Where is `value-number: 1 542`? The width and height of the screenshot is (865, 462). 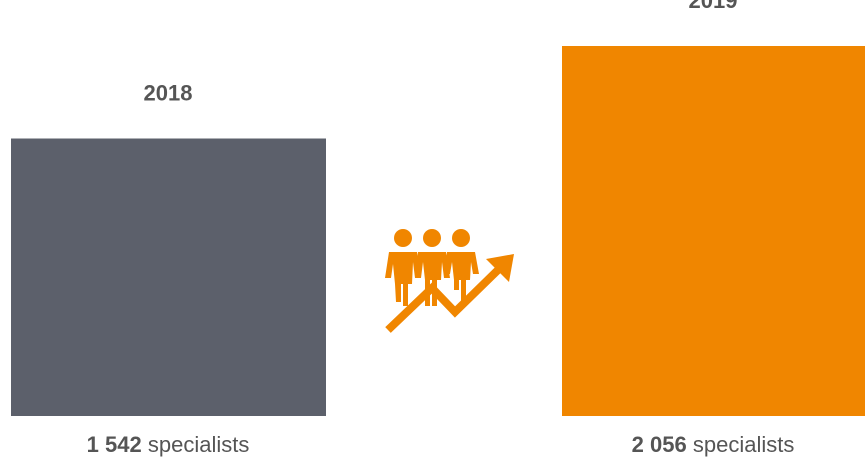 value-number: 1 542 is located at coordinates (114, 444).